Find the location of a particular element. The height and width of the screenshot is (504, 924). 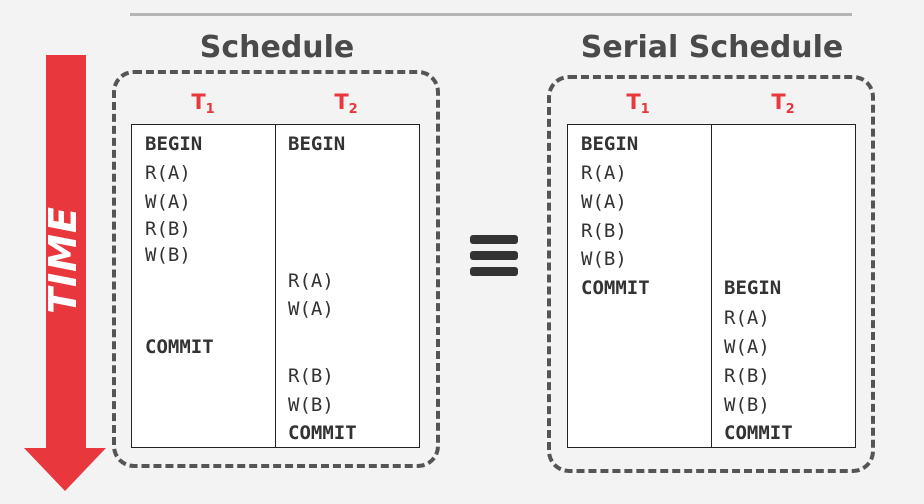

top-divider is located at coordinates (491, 8).